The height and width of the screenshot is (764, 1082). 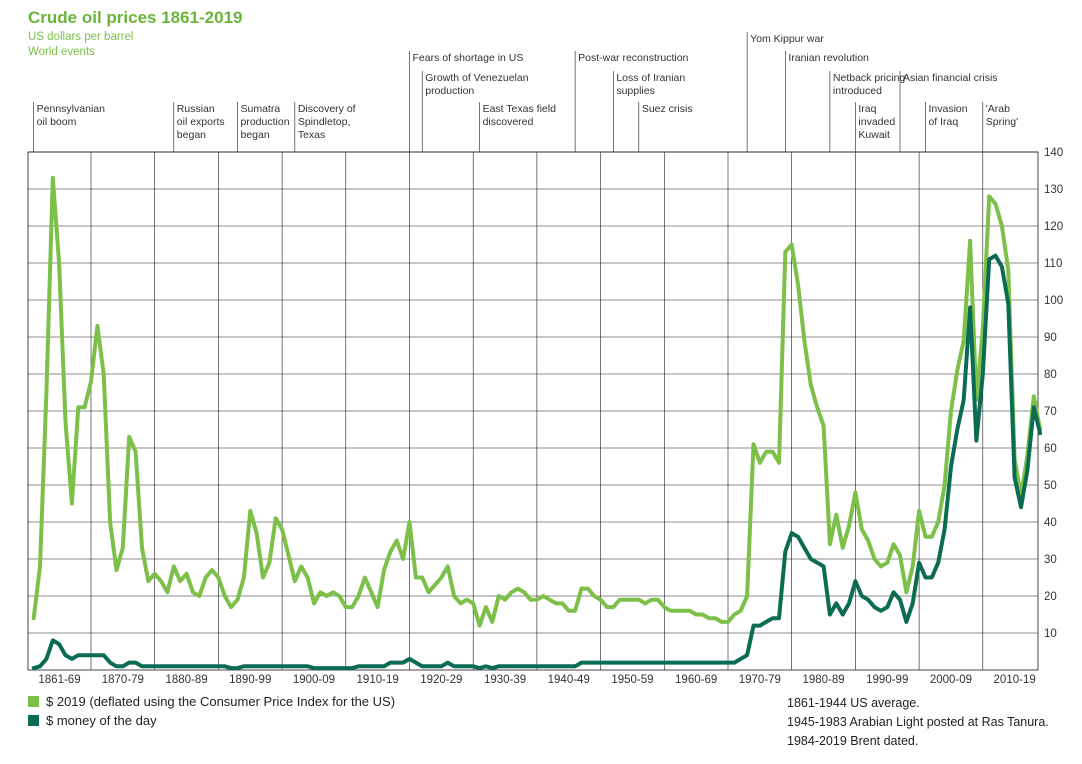 What do you see at coordinates (261, 109) in the screenshot?
I see `event-label-line: Sumatra` at bounding box center [261, 109].